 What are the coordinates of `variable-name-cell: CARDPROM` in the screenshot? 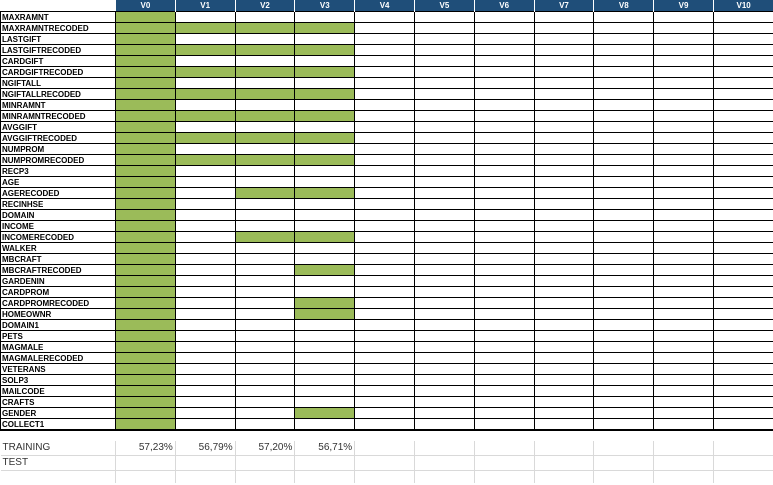 It's located at (58, 292).